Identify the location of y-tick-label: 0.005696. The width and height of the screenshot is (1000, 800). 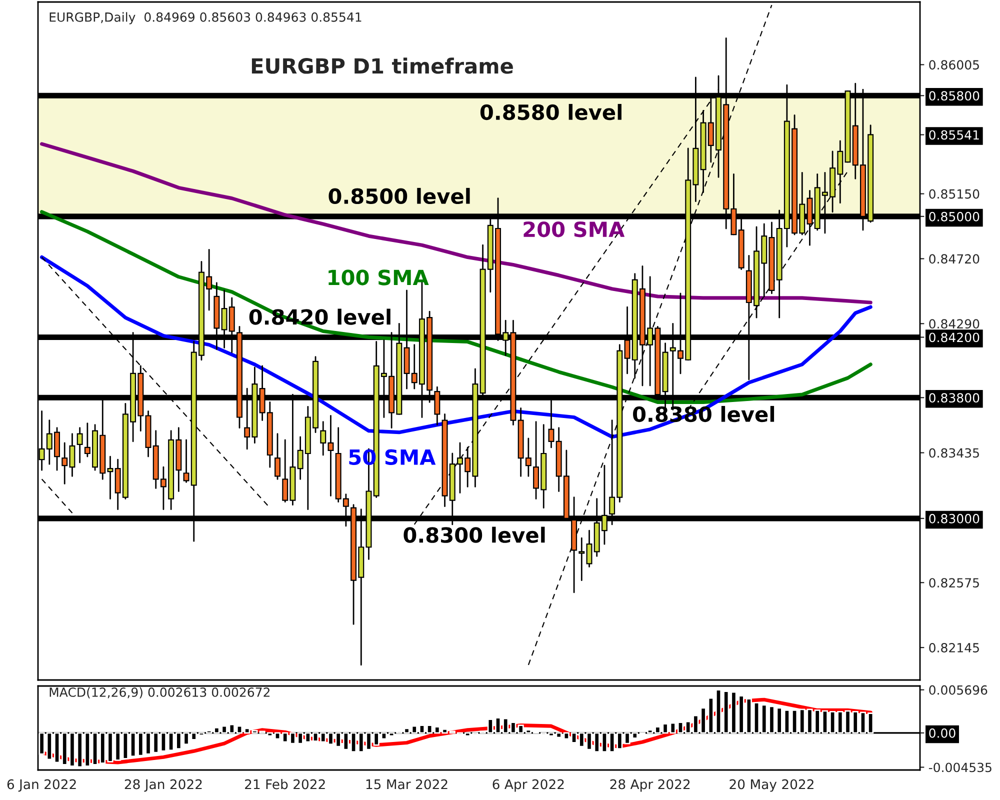
(958, 690).